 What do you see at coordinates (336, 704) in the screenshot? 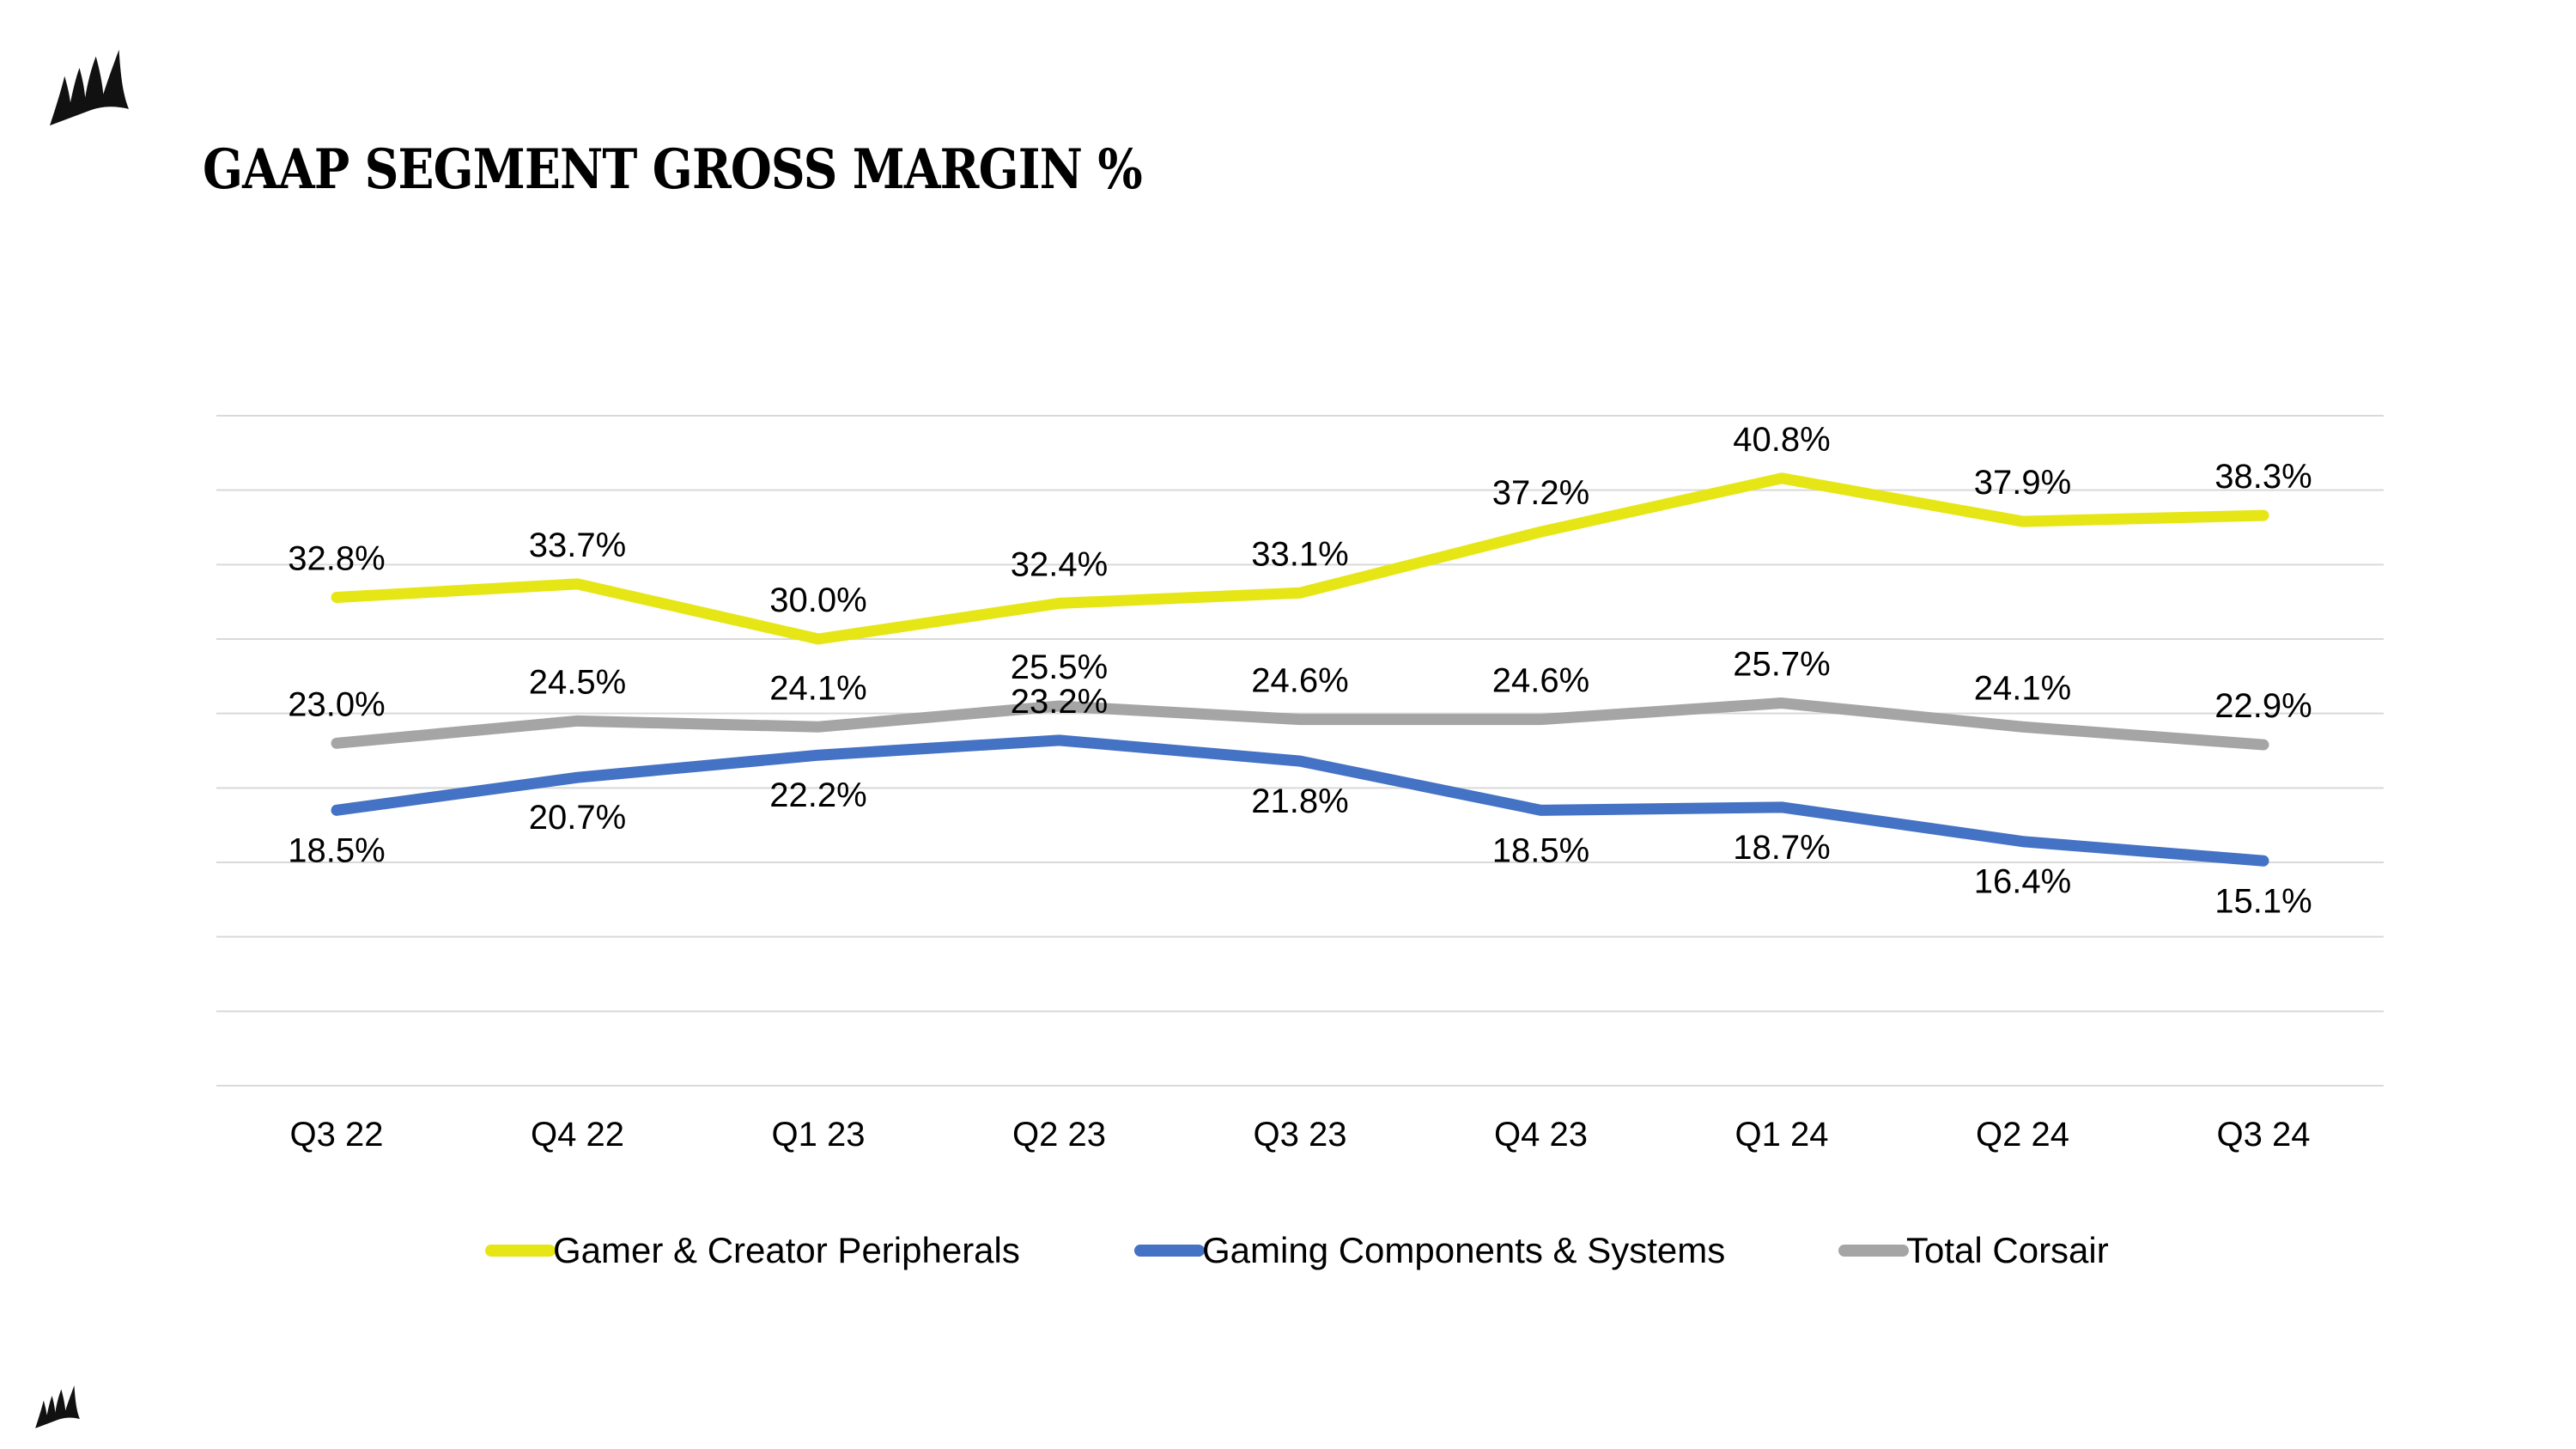
I see `data-label: 23.0%` at bounding box center [336, 704].